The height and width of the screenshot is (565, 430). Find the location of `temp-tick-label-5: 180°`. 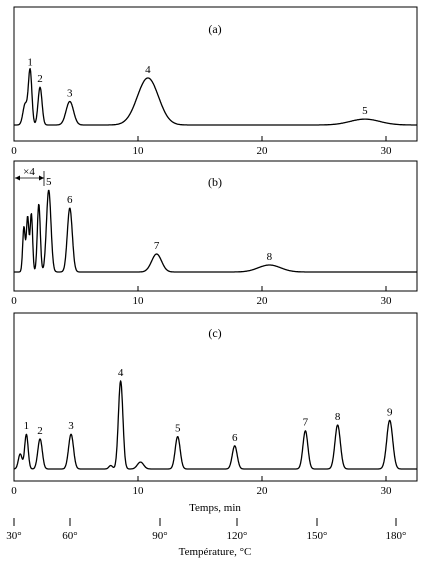

temp-tick-label-5: 180° is located at coordinates (396, 536).